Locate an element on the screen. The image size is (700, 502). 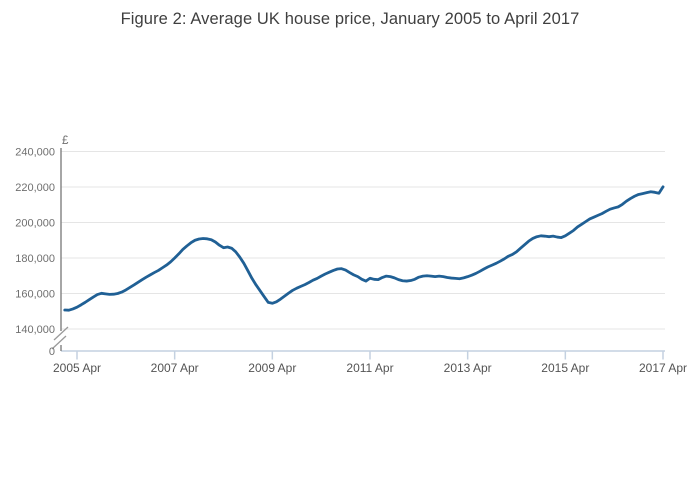
x-tick-label: 2009 Apr is located at coordinates (272, 368).